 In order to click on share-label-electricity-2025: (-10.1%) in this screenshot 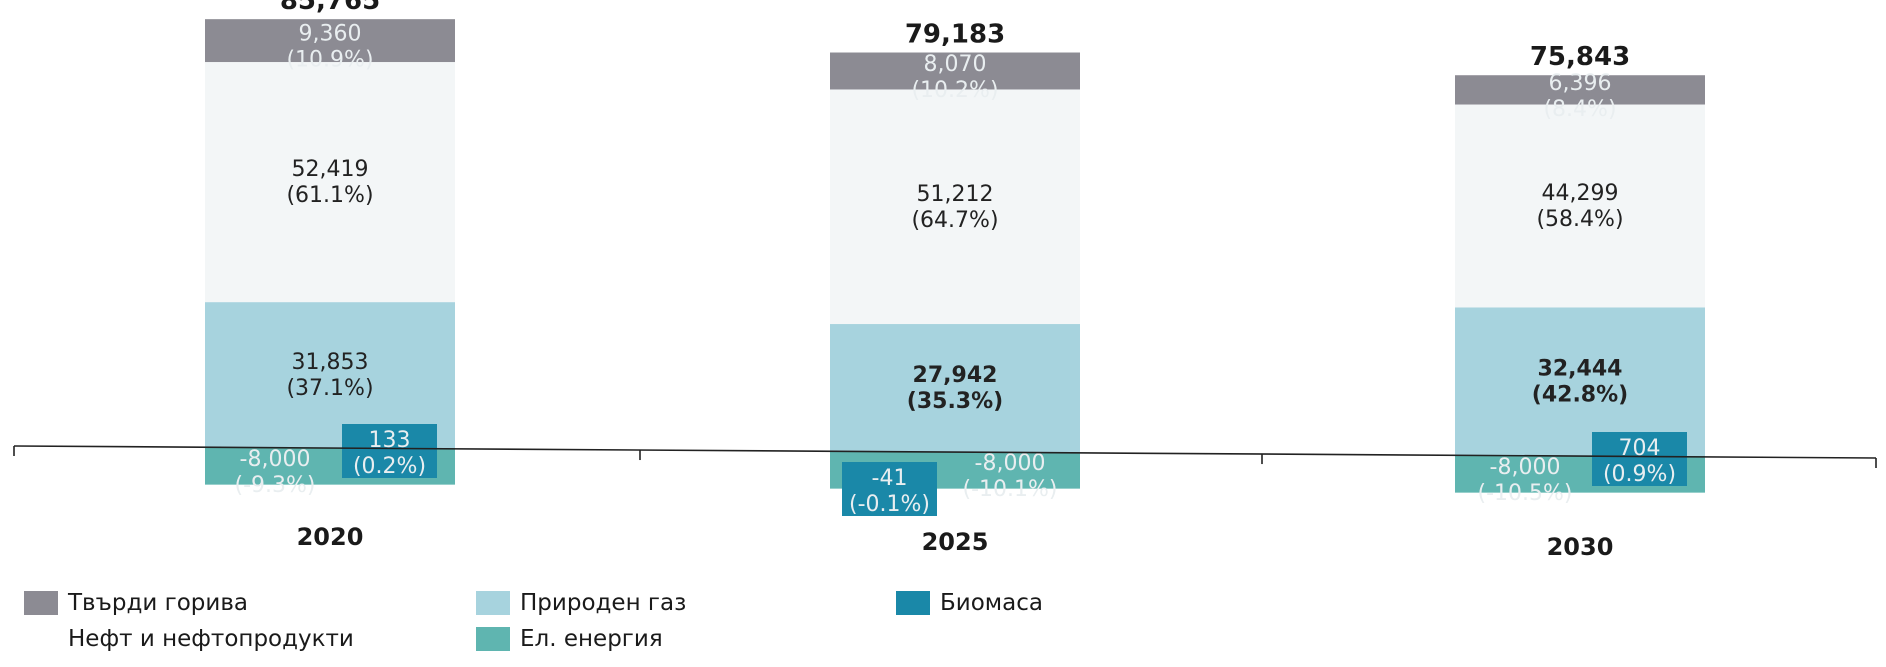, I will do `click(1010, 489)`.